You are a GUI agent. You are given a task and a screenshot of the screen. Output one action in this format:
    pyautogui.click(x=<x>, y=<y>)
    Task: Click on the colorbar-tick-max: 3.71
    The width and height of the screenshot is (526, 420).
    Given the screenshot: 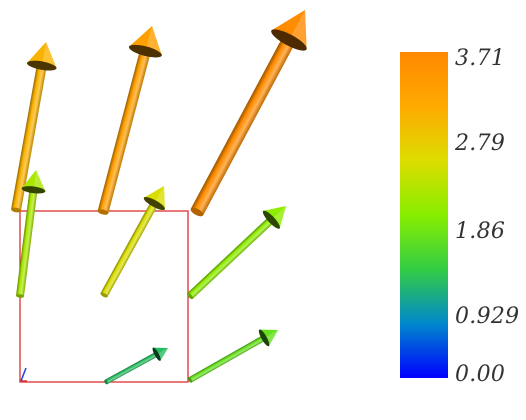 What is the action you would take?
    pyautogui.click(x=480, y=58)
    